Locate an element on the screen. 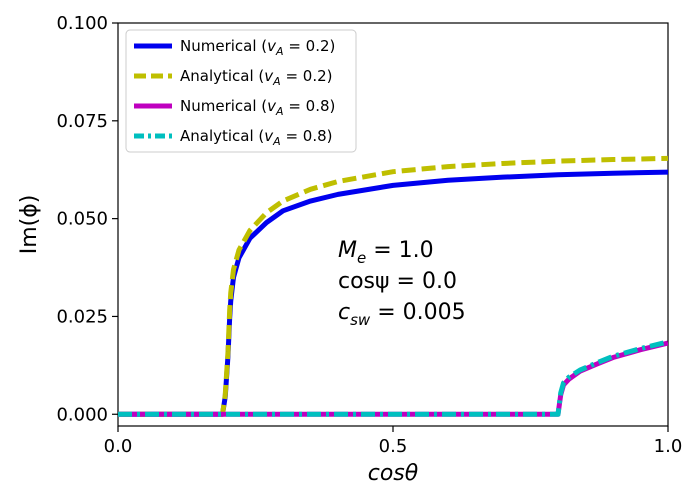 The width and height of the screenshot is (700, 500). legend-box is located at coordinates (241, 91).